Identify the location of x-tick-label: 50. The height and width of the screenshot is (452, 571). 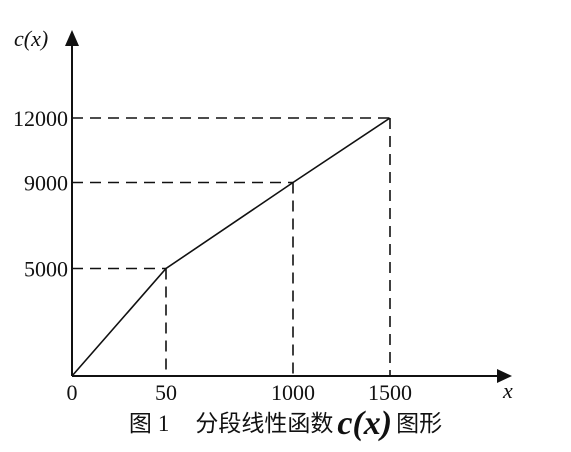
(166, 392).